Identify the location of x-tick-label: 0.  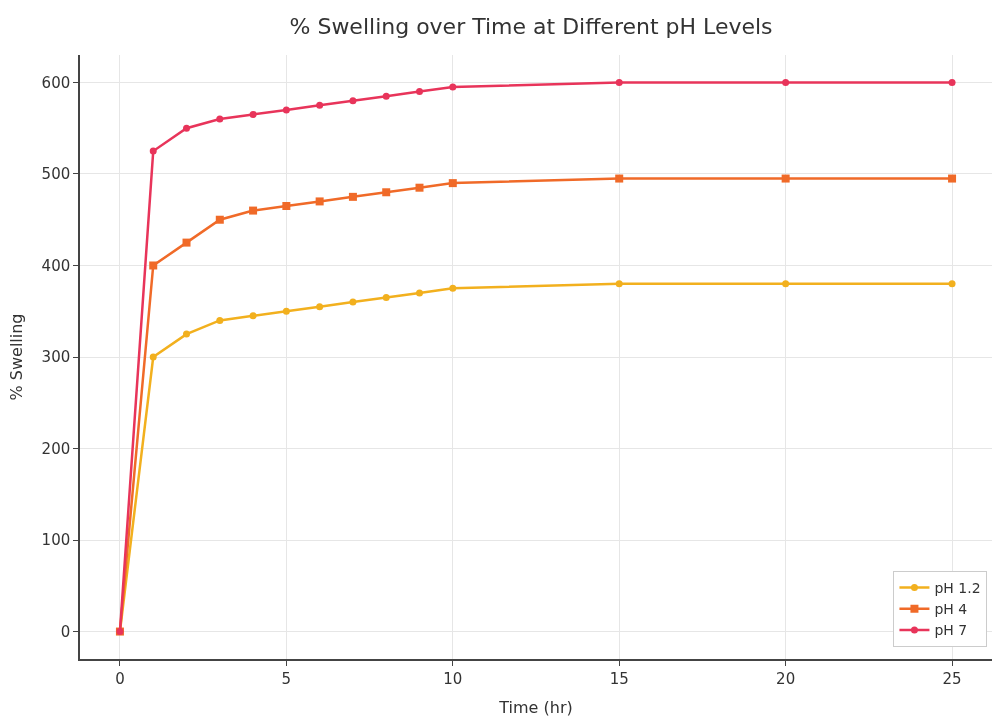
(120, 678).